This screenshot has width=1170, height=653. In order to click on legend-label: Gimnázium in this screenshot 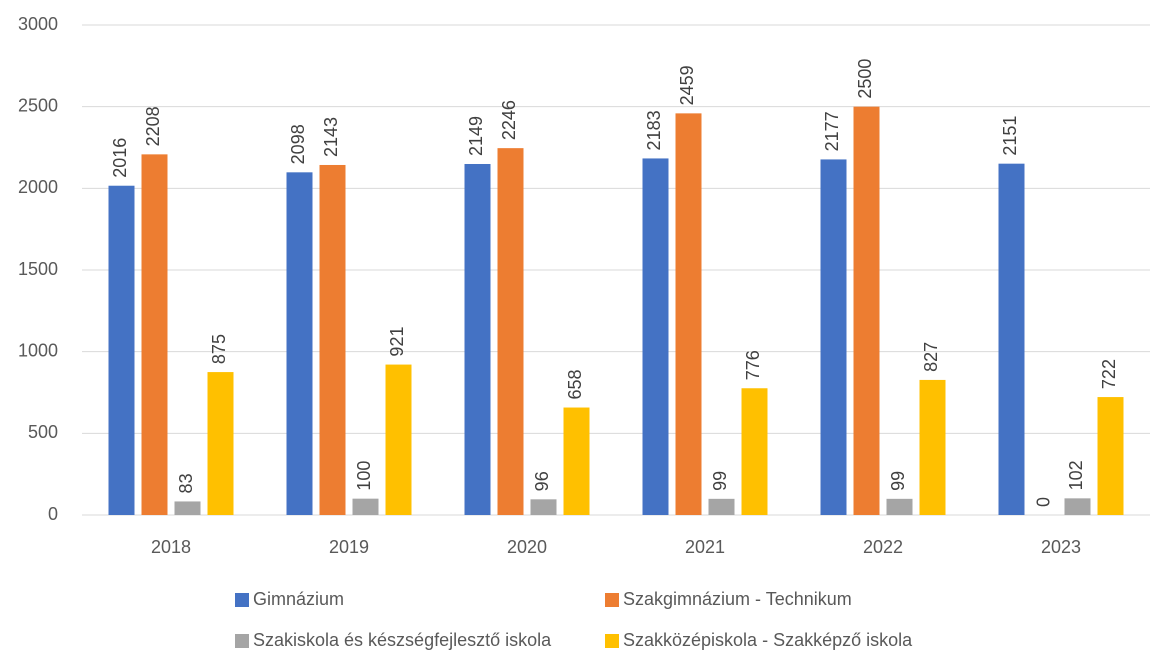, I will do `click(298, 599)`.